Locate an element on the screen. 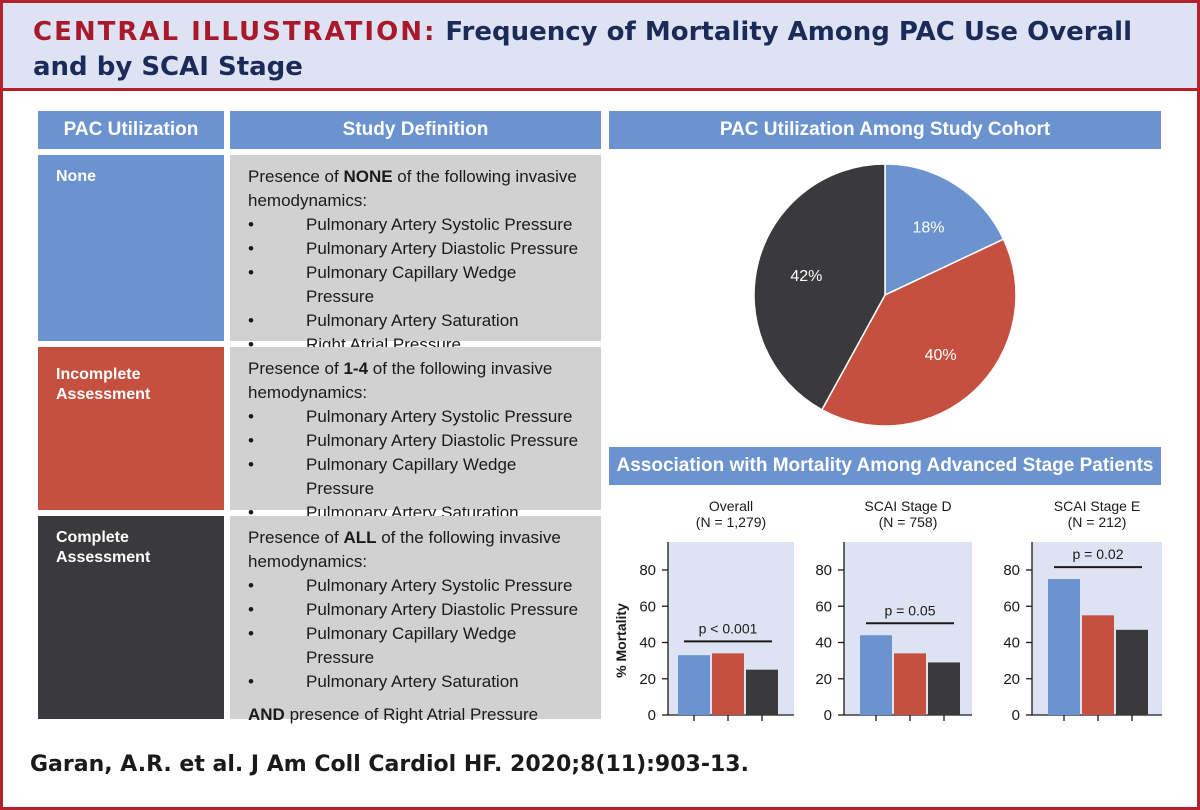 The image size is (1200, 810). bar-chart-title: SCAI Stage D (N = 758) is located at coordinates (908, 514).